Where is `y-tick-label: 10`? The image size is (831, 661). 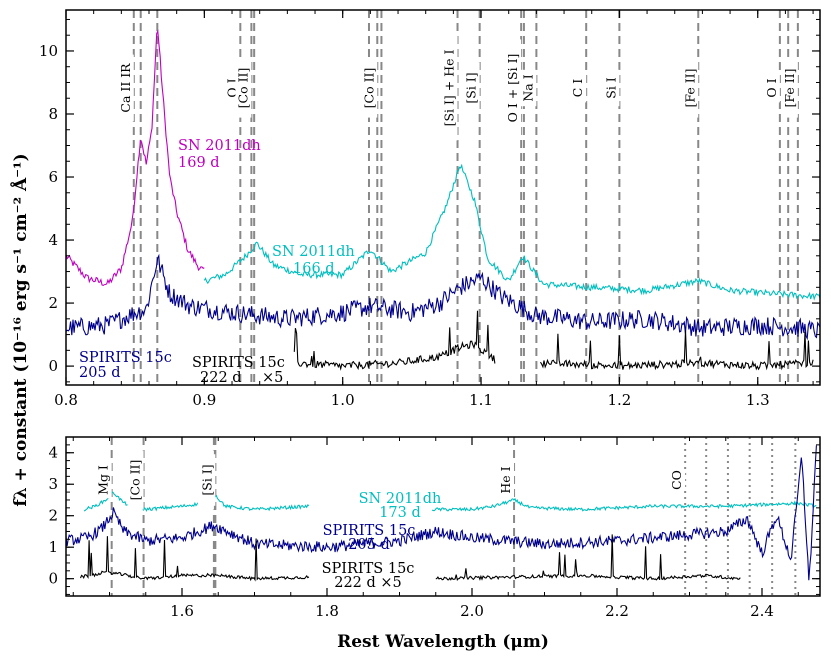
y-tick-label: 10 is located at coordinates (48, 51).